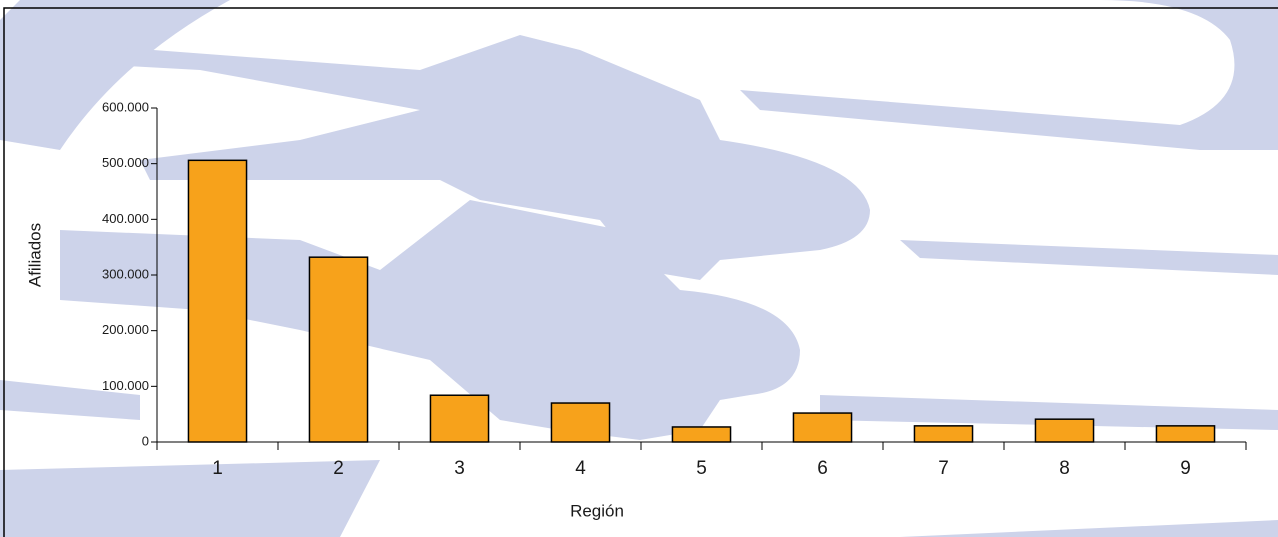 This screenshot has height=537, width=1278. What do you see at coordinates (125, 162) in the screenshot?
I see `y-tick-label: 500.000` at bounding box center [125, 162].